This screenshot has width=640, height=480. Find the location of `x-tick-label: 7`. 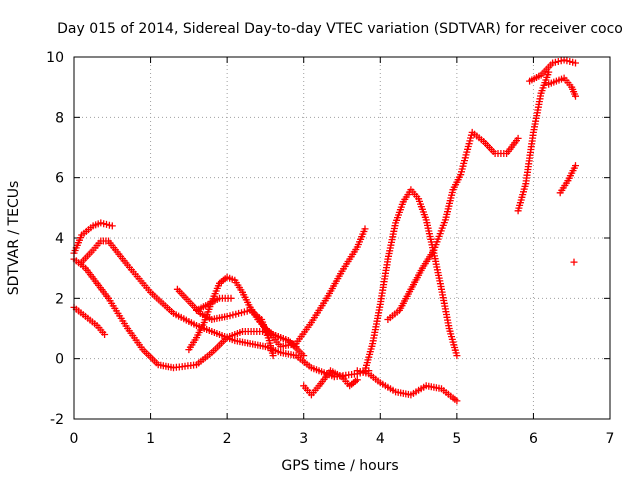

x-tick-label: 7 is located at coordinates (610, 439).